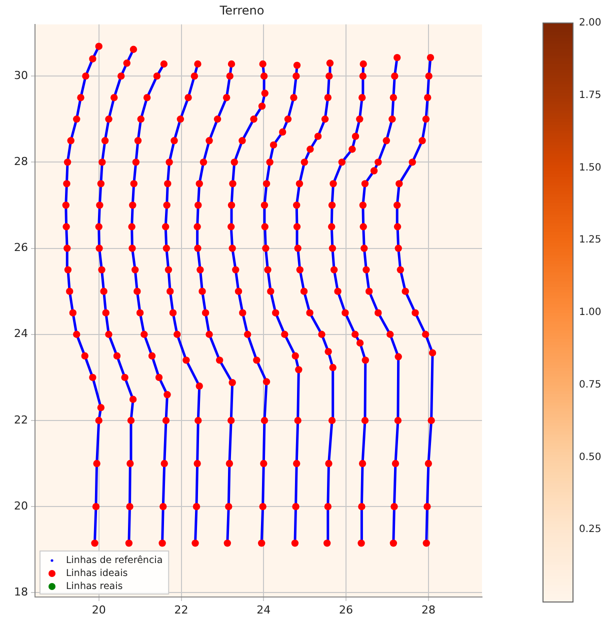  What do you see at coordinates (21, 592) in the screenshot?
I see `y-tick-label: 18` at bounding box center [21, 592].